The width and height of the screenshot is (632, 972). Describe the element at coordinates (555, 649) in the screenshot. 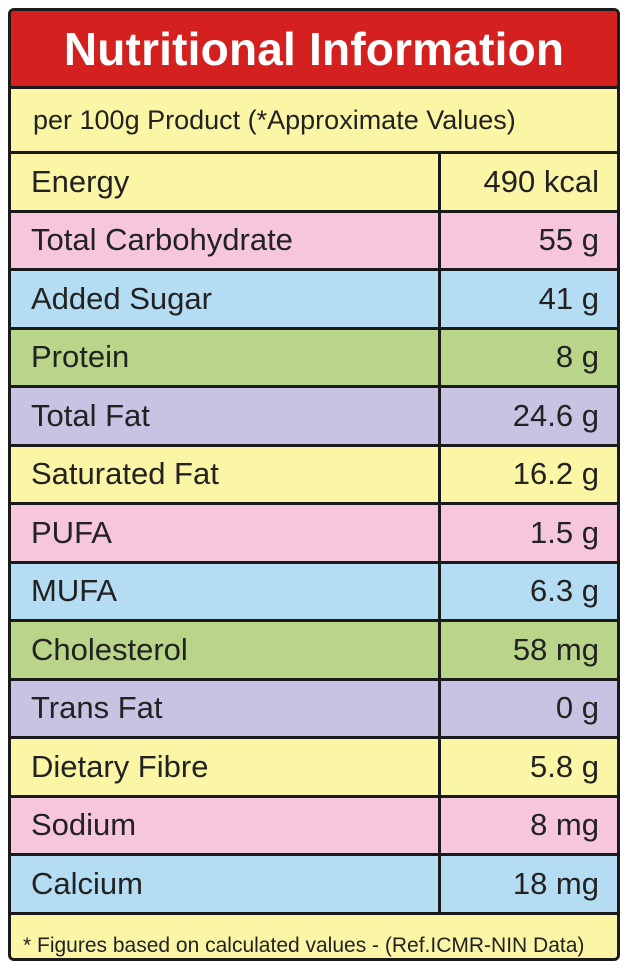

I see `nutrient-value: 58 mg` at that location.